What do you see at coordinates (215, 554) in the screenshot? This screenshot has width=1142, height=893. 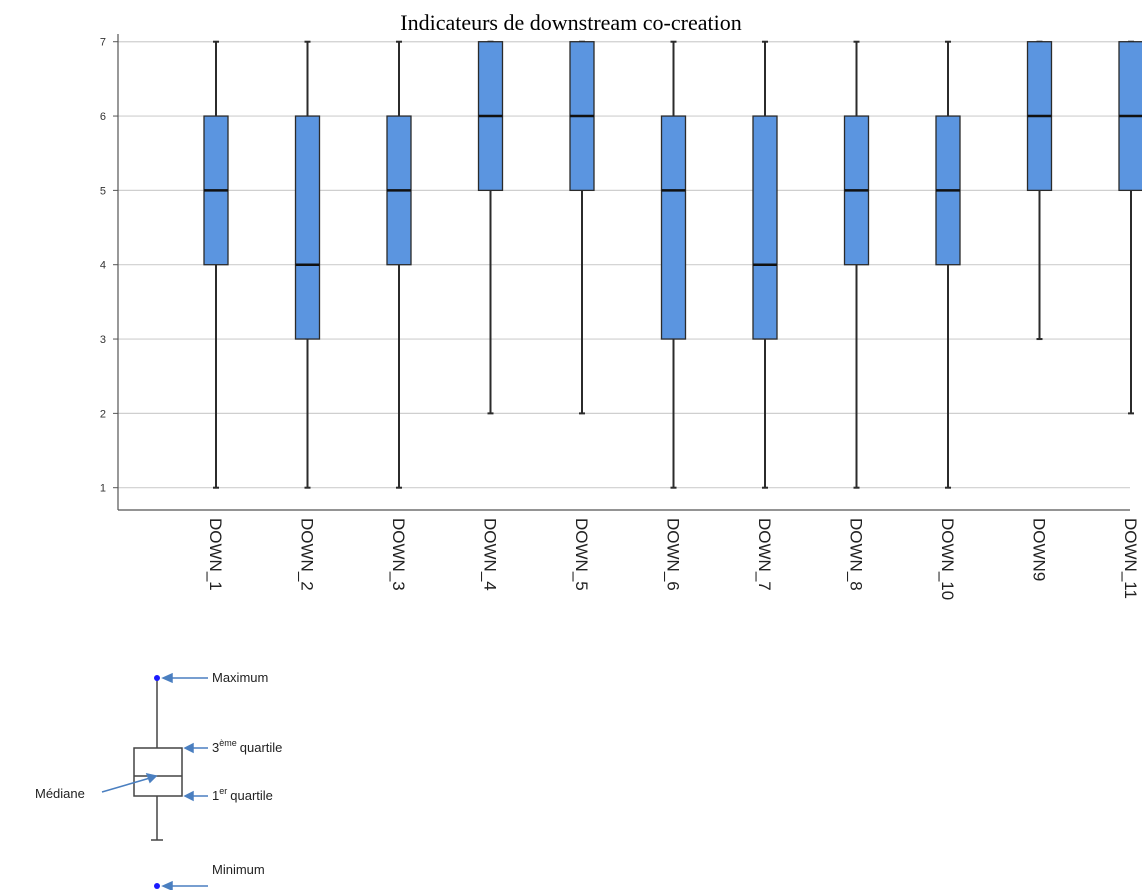 I see `x-tick-label: DOWN_1` at bounding box center [215, 554].